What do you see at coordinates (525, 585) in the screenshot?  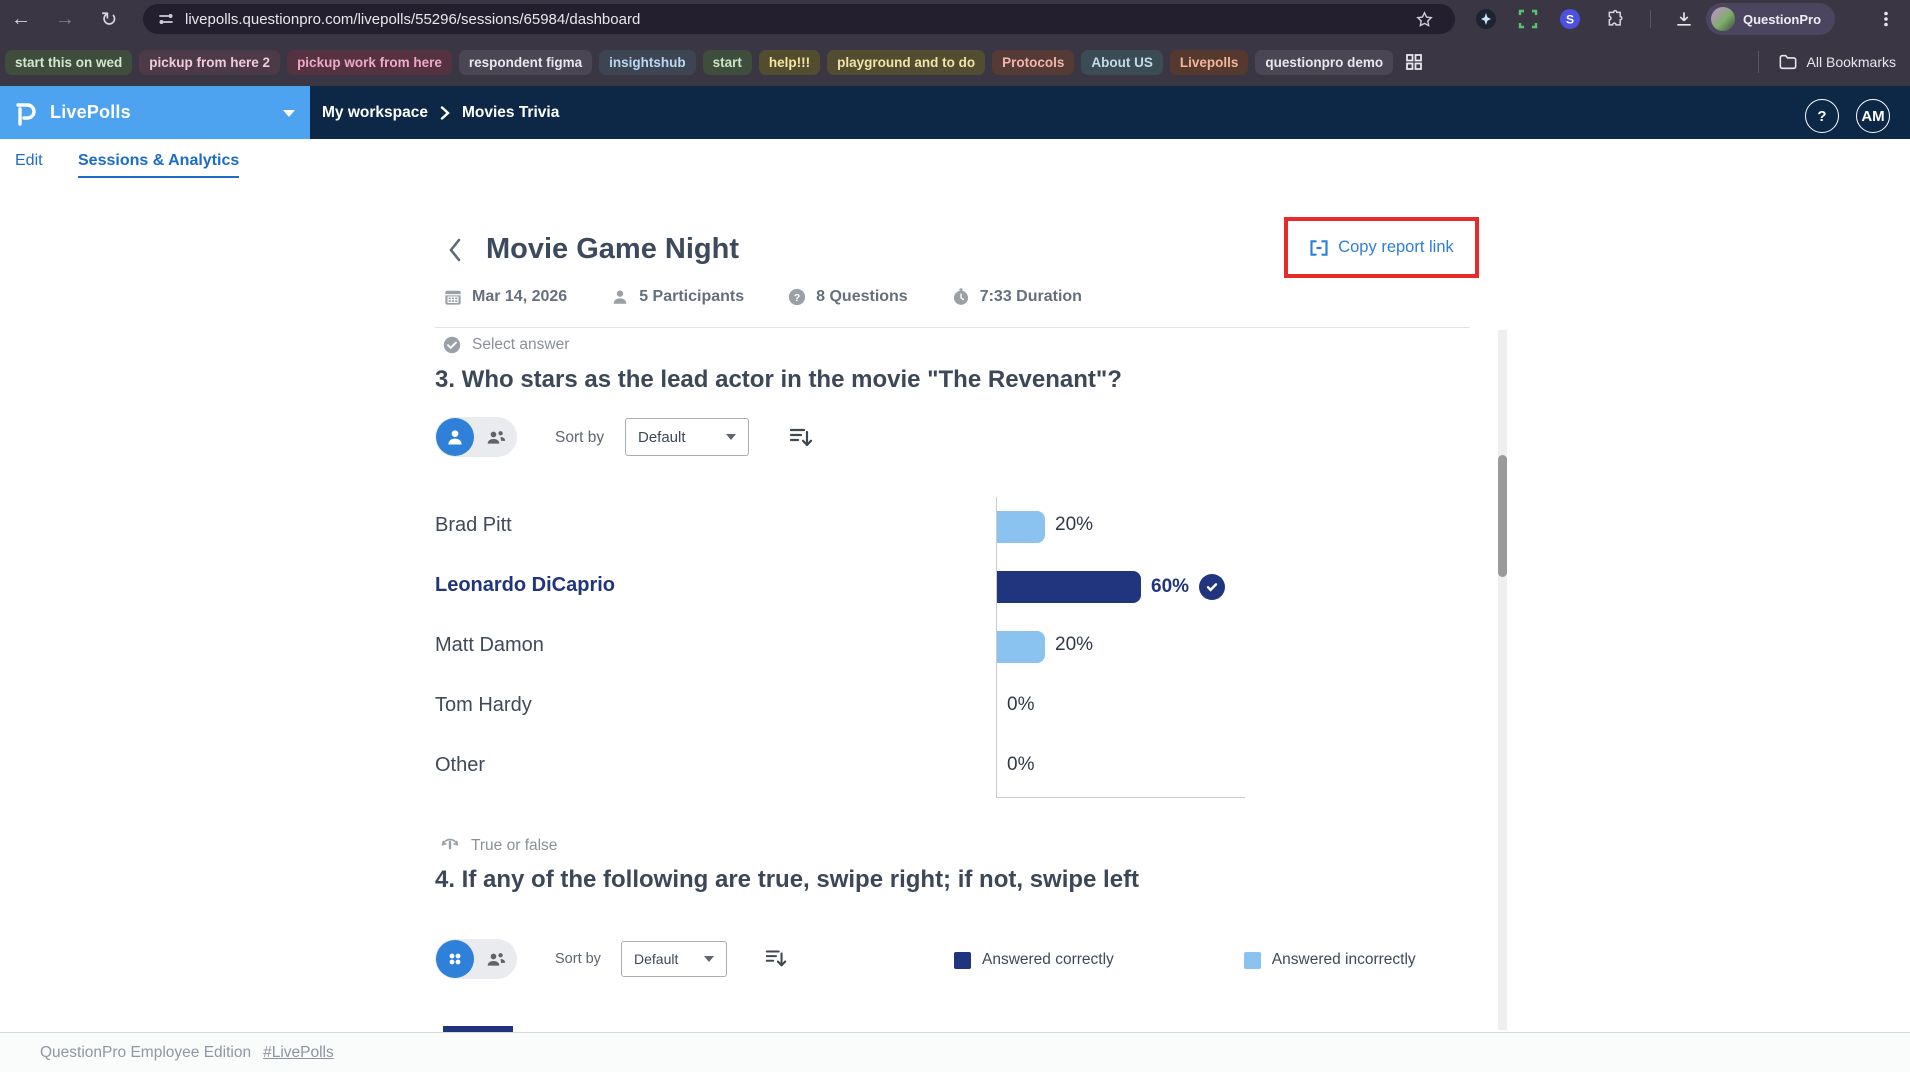 I see `answer-option-label: Leonardo DiCaprio` at bounding box center [525, 585].